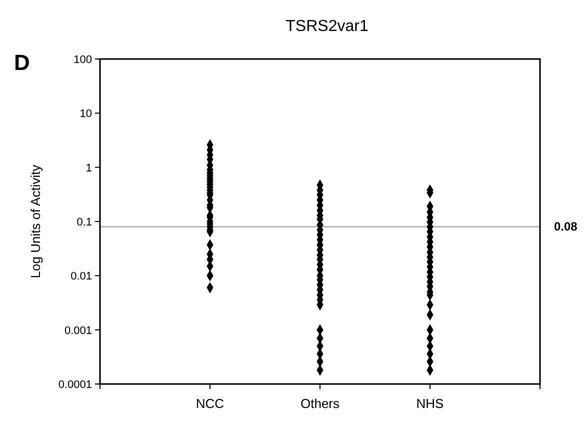 This screenshot has width=587, height=421. I want to click on y-tick-label: 0.001, so click(78, 330).